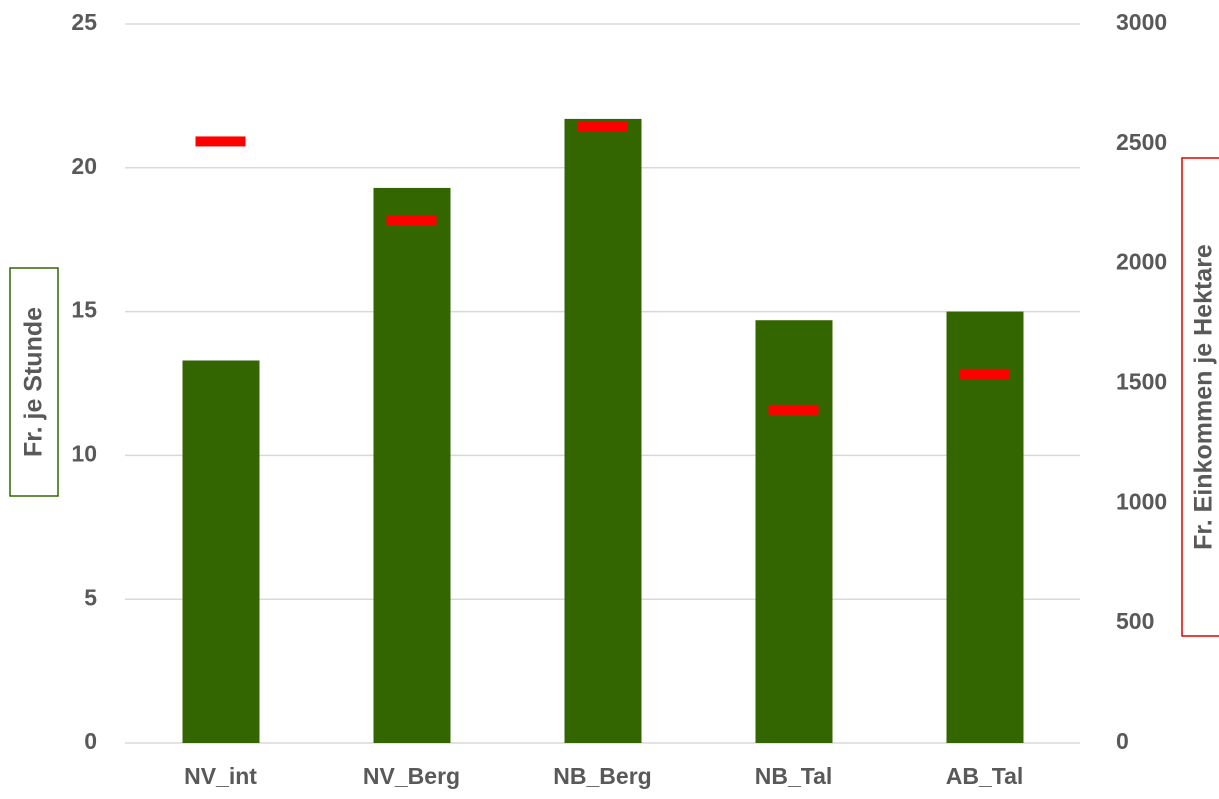 The height and width of the screenshot is (799, 1219). I want to click on x-tick-label: NV_int, so click(220, 776).